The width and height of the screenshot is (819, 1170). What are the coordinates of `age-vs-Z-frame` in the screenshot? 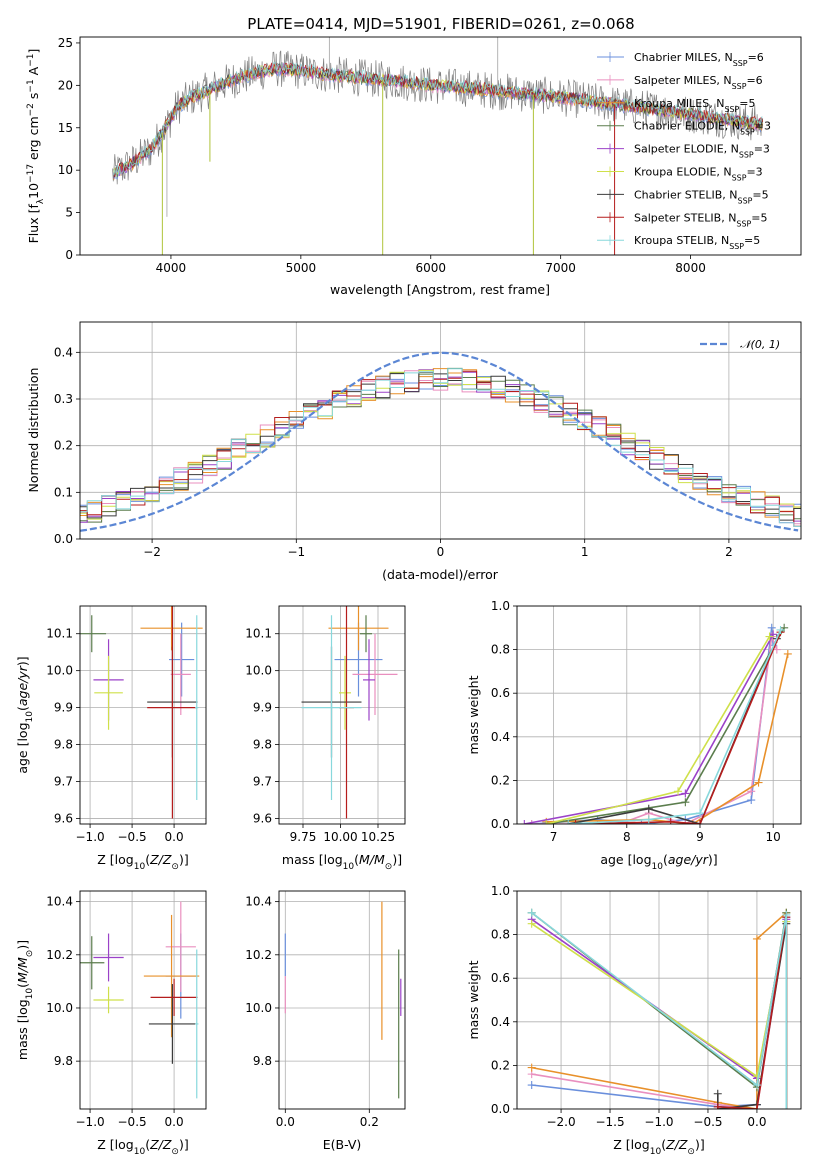 It's located at (143, 715).